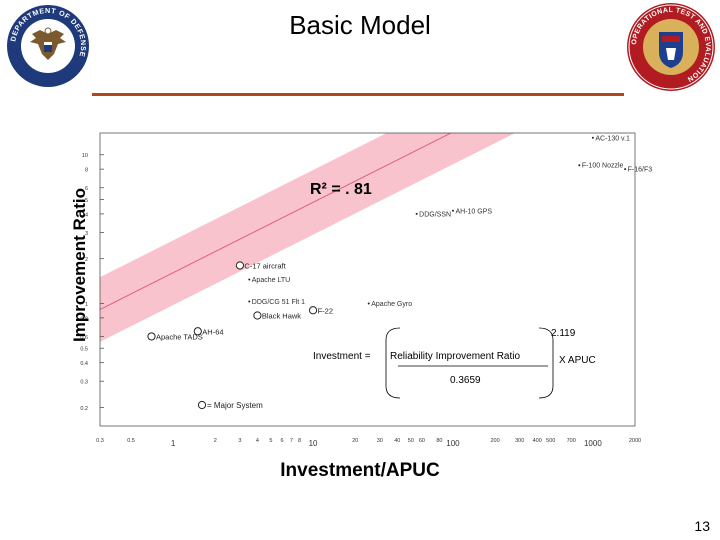  Describe the element at coordinates (84, 409) in the screenshot. I see `y-tick-label: 0.2` at that location.